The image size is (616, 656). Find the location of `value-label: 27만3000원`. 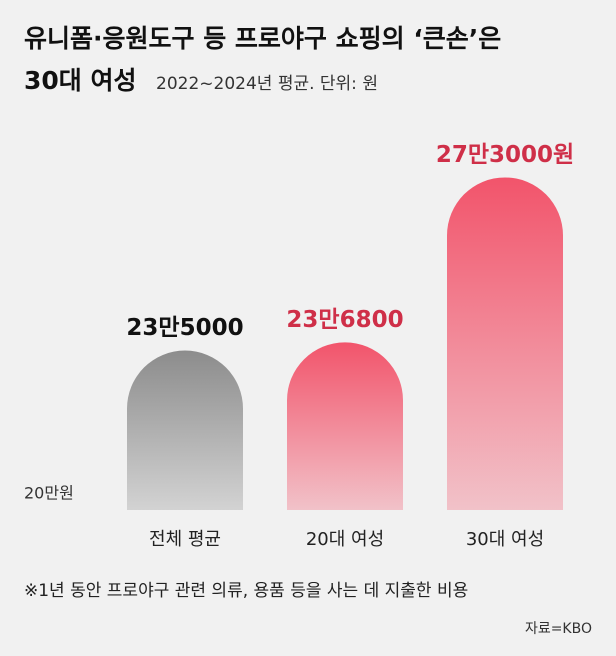

value-label: 27만3000원 is located at coordinates (505, 155).